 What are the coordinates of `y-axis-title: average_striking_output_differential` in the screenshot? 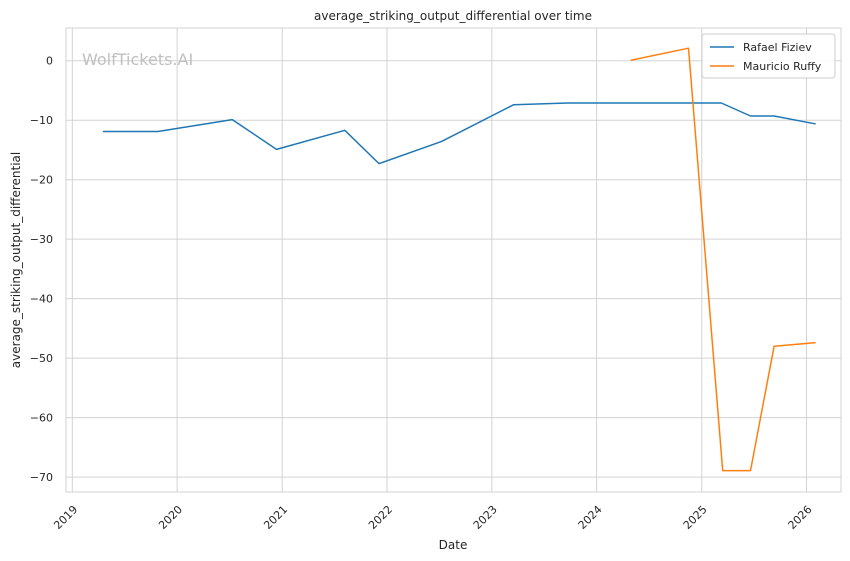 It's located at (16, 260).